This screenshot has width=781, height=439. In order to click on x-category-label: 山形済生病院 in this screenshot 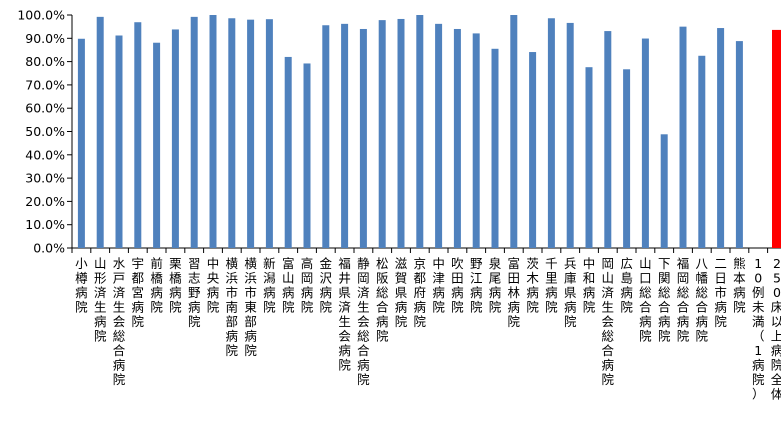, I will do `click(100, 300)`.